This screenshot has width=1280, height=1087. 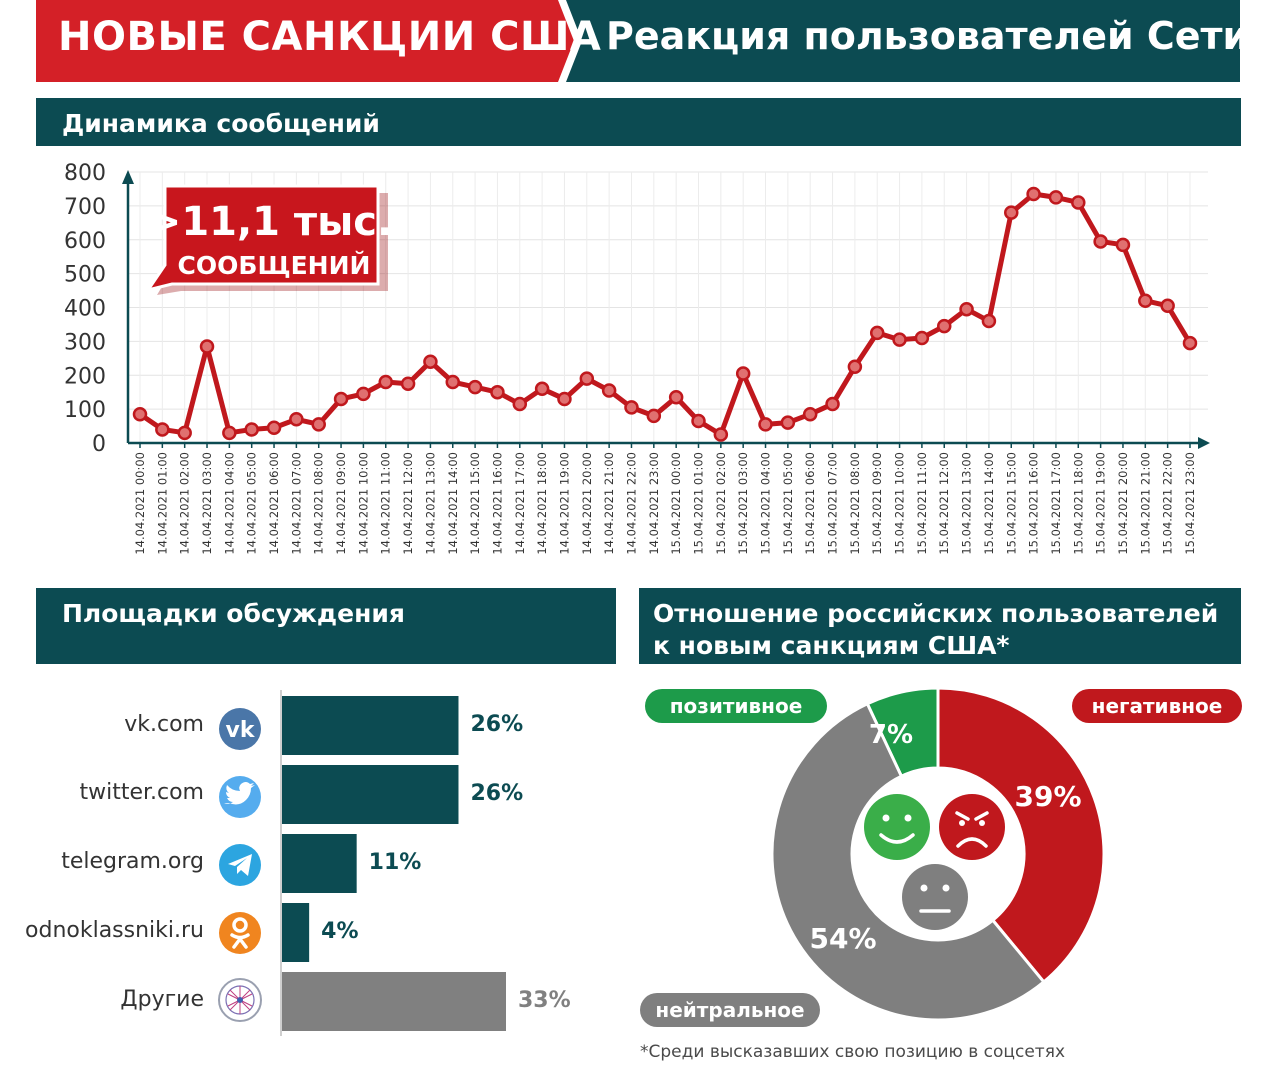 I want to click on x-tick-label: 14.04.2021 19:00, so click(x=564, y=503).